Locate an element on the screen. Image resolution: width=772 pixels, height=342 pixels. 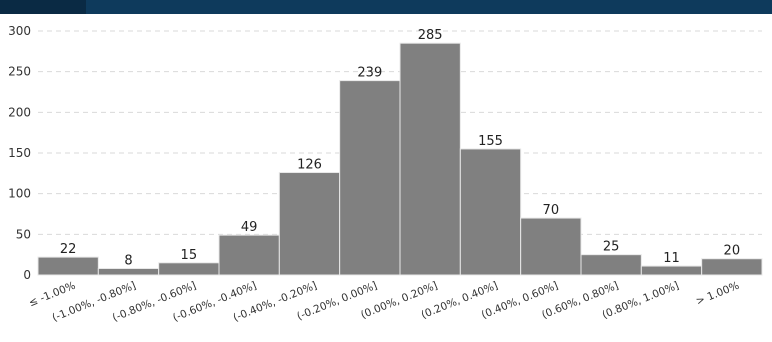
data-label: 22 is located at coordinates (68, 249).